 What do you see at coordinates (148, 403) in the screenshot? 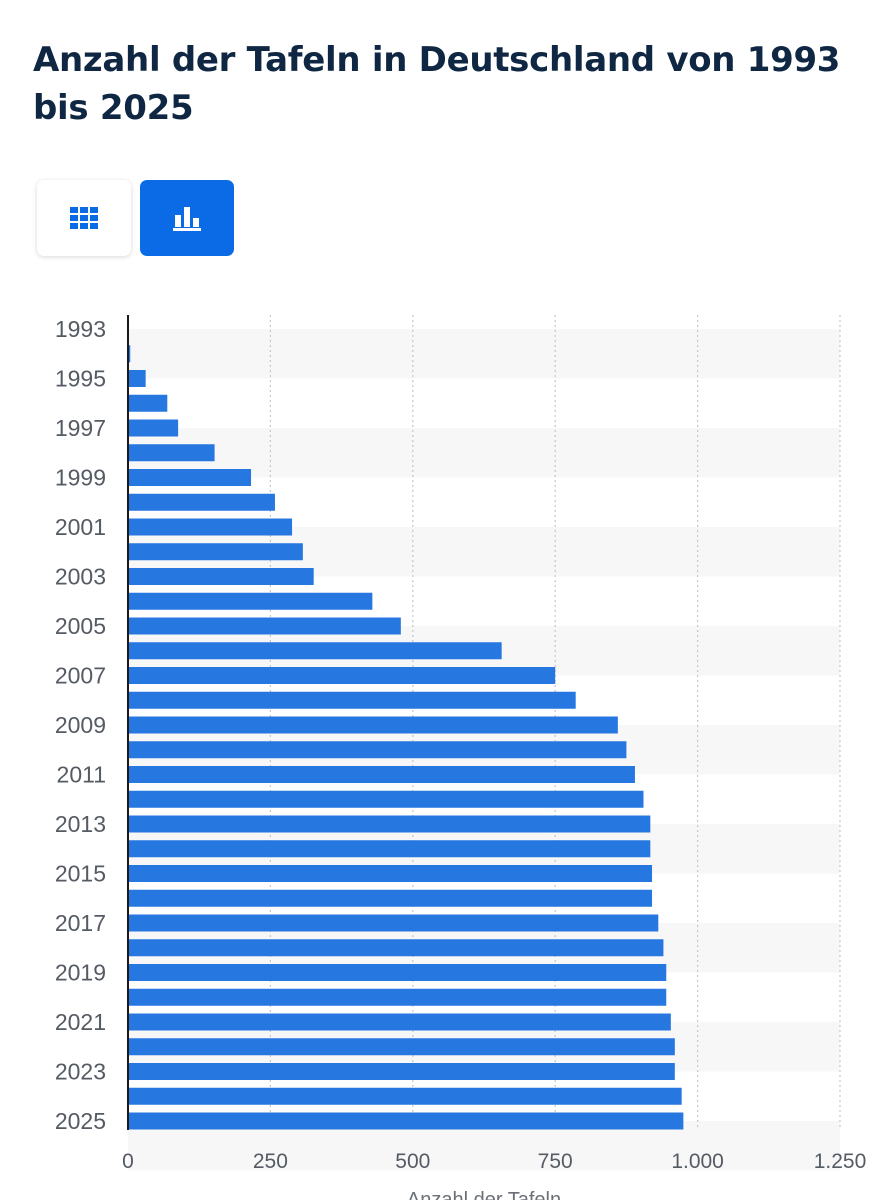
I see `bar-1996` at bounding box center [148, 403].